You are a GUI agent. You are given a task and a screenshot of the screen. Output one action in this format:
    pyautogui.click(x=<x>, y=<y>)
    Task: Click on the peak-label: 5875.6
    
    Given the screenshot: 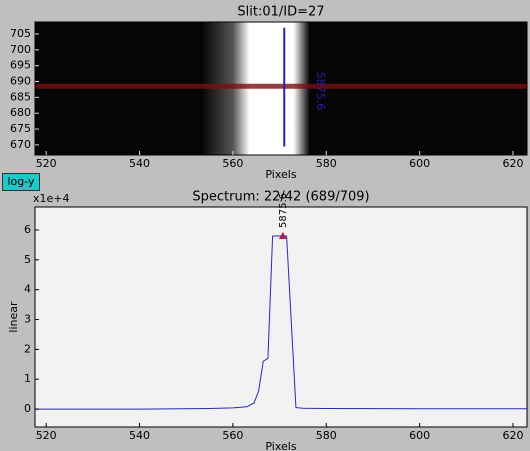 What is the action you would take?
    pyautogui.click(x=283, y=210)
    